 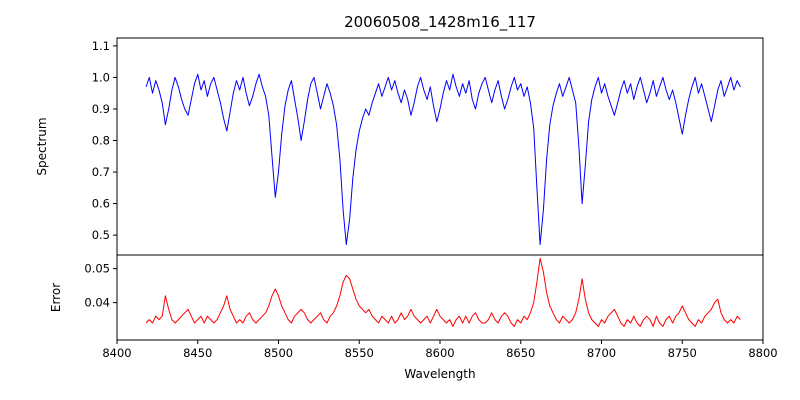 I want to click on y-tick-label: 0.5, so click(x=101, y=235).